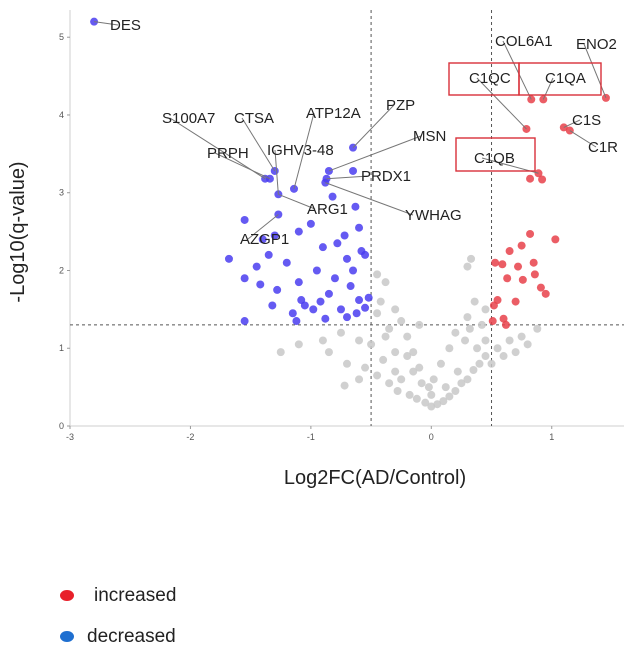  What do you see at coordinates (433, 215) in the screenshot?
I see `gene-label: YWHAG` at bounding box center [433, 215].